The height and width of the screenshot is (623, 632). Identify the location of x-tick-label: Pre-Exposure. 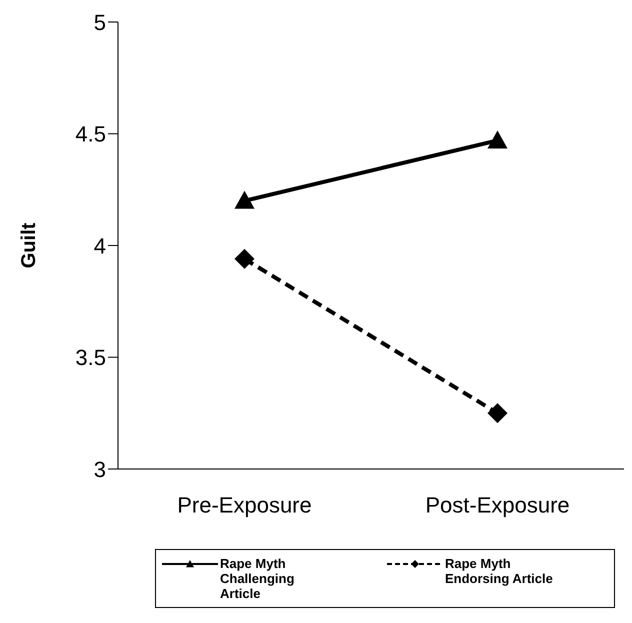
(244, 505).